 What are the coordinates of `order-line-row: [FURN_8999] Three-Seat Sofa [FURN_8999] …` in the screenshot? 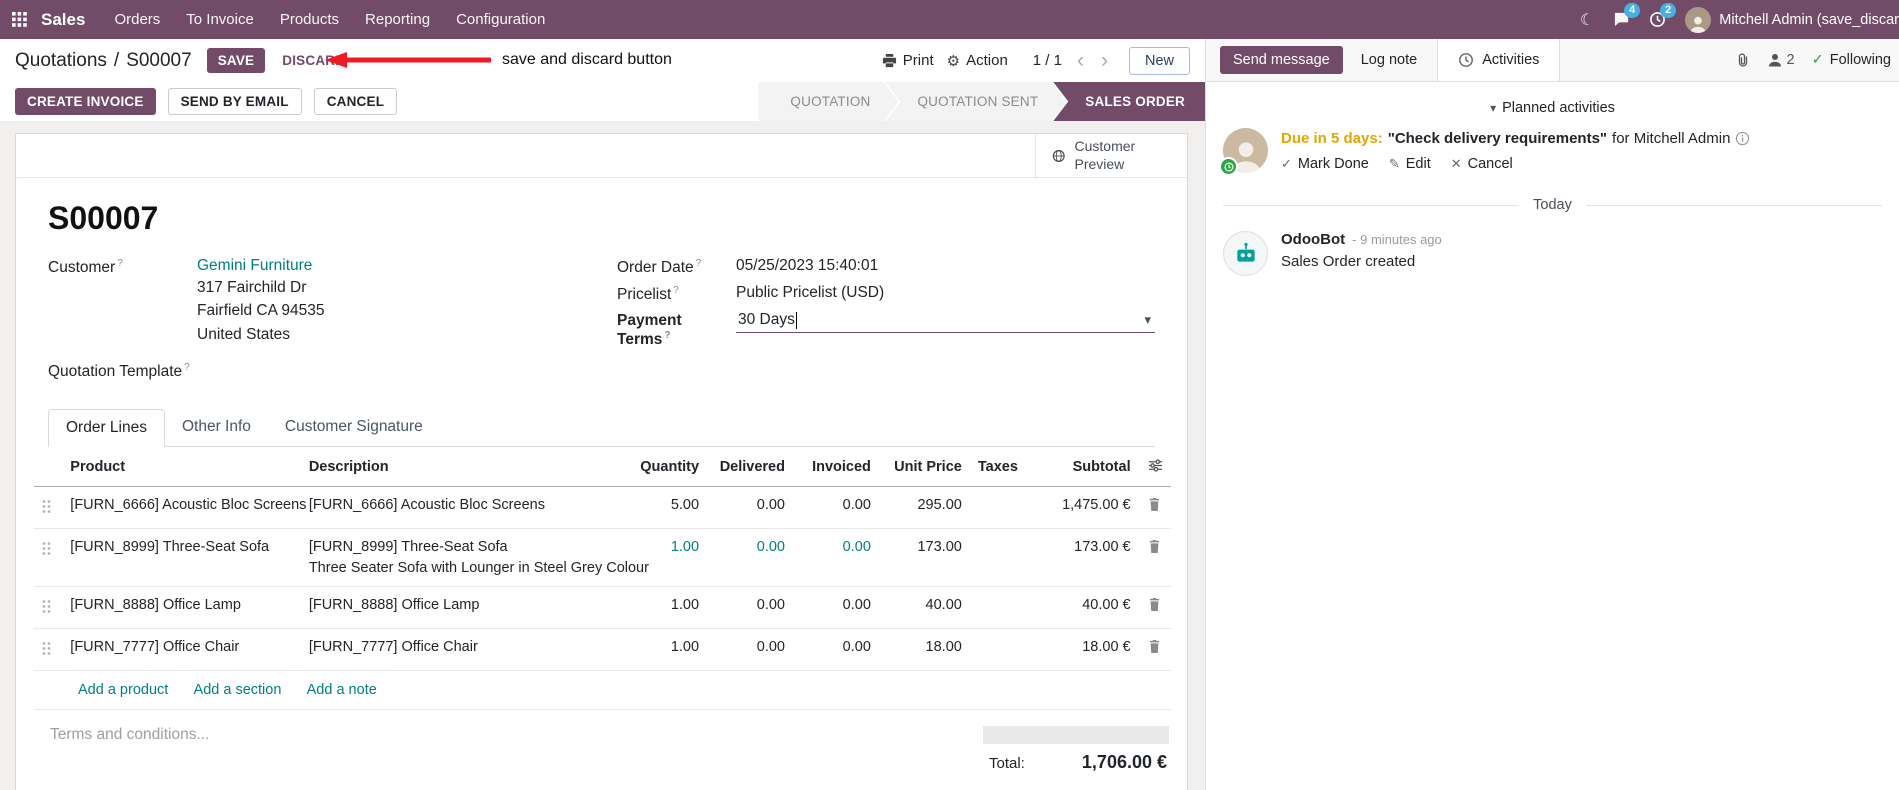 It's located at (602, 557).